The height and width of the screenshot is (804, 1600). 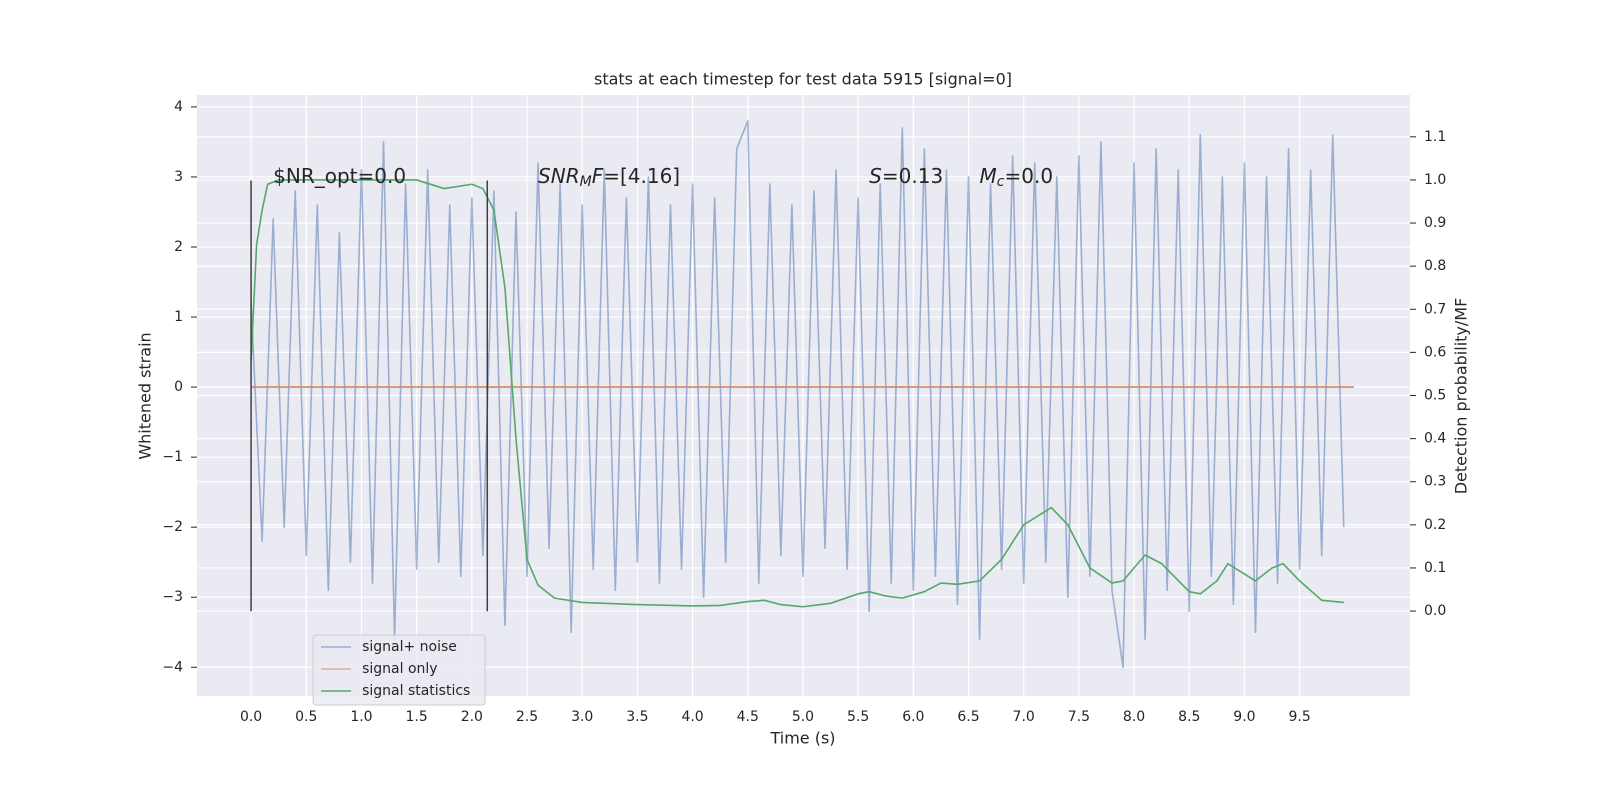 I want to click on x-tick-label: 2.5, so click(x=527, y=717).